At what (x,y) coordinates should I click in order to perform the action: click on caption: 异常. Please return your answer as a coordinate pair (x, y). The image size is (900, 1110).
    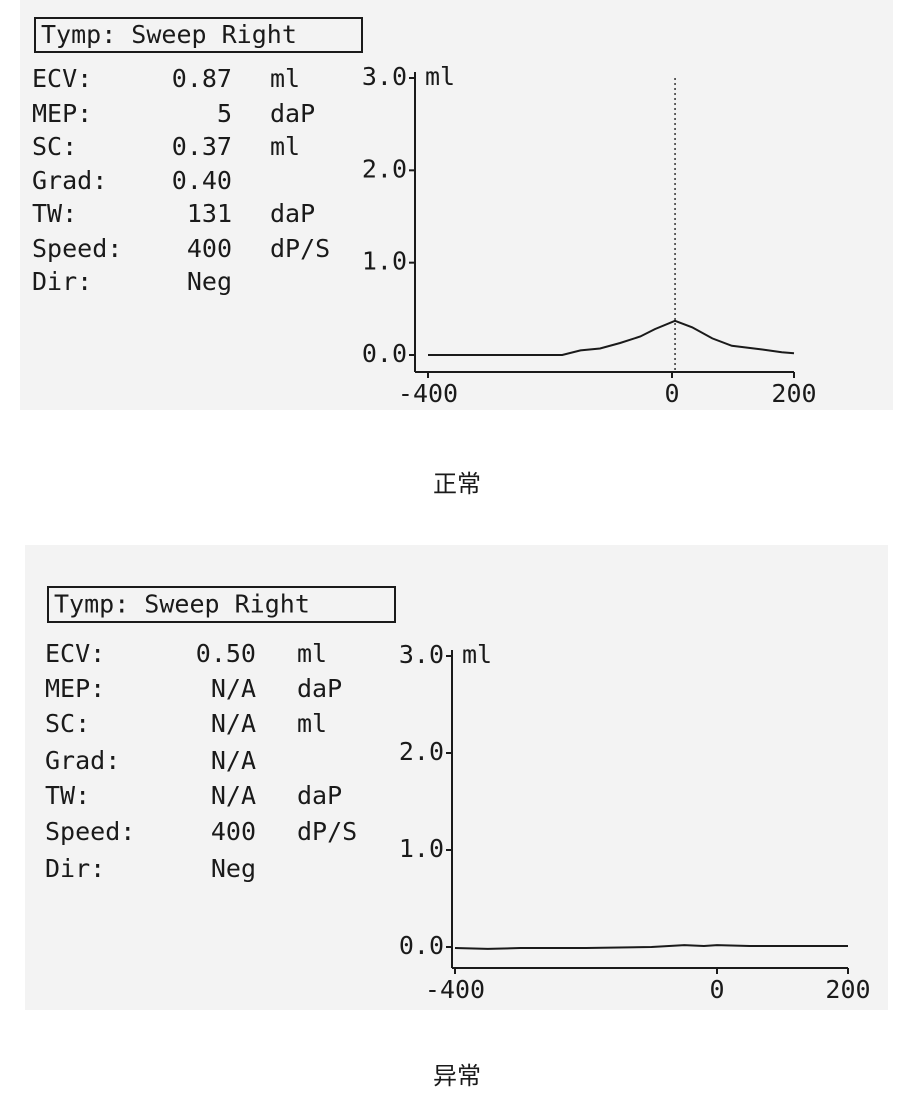
    Looking at the image, I should click on (457, 1076).